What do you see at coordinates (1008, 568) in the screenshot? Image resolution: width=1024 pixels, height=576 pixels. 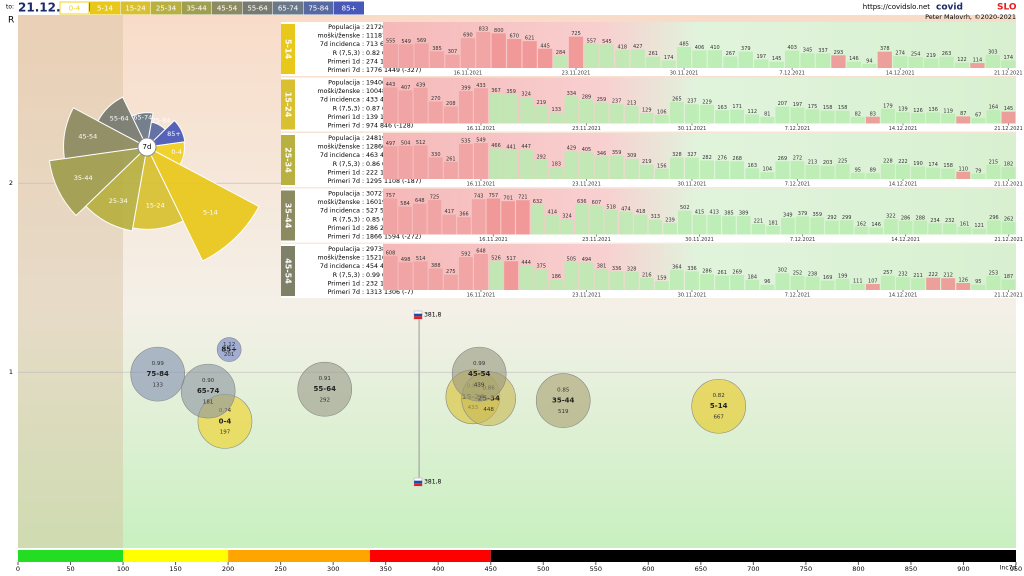 I see `x-axis-label: Inc7d` at bounding box center [1008, 568].